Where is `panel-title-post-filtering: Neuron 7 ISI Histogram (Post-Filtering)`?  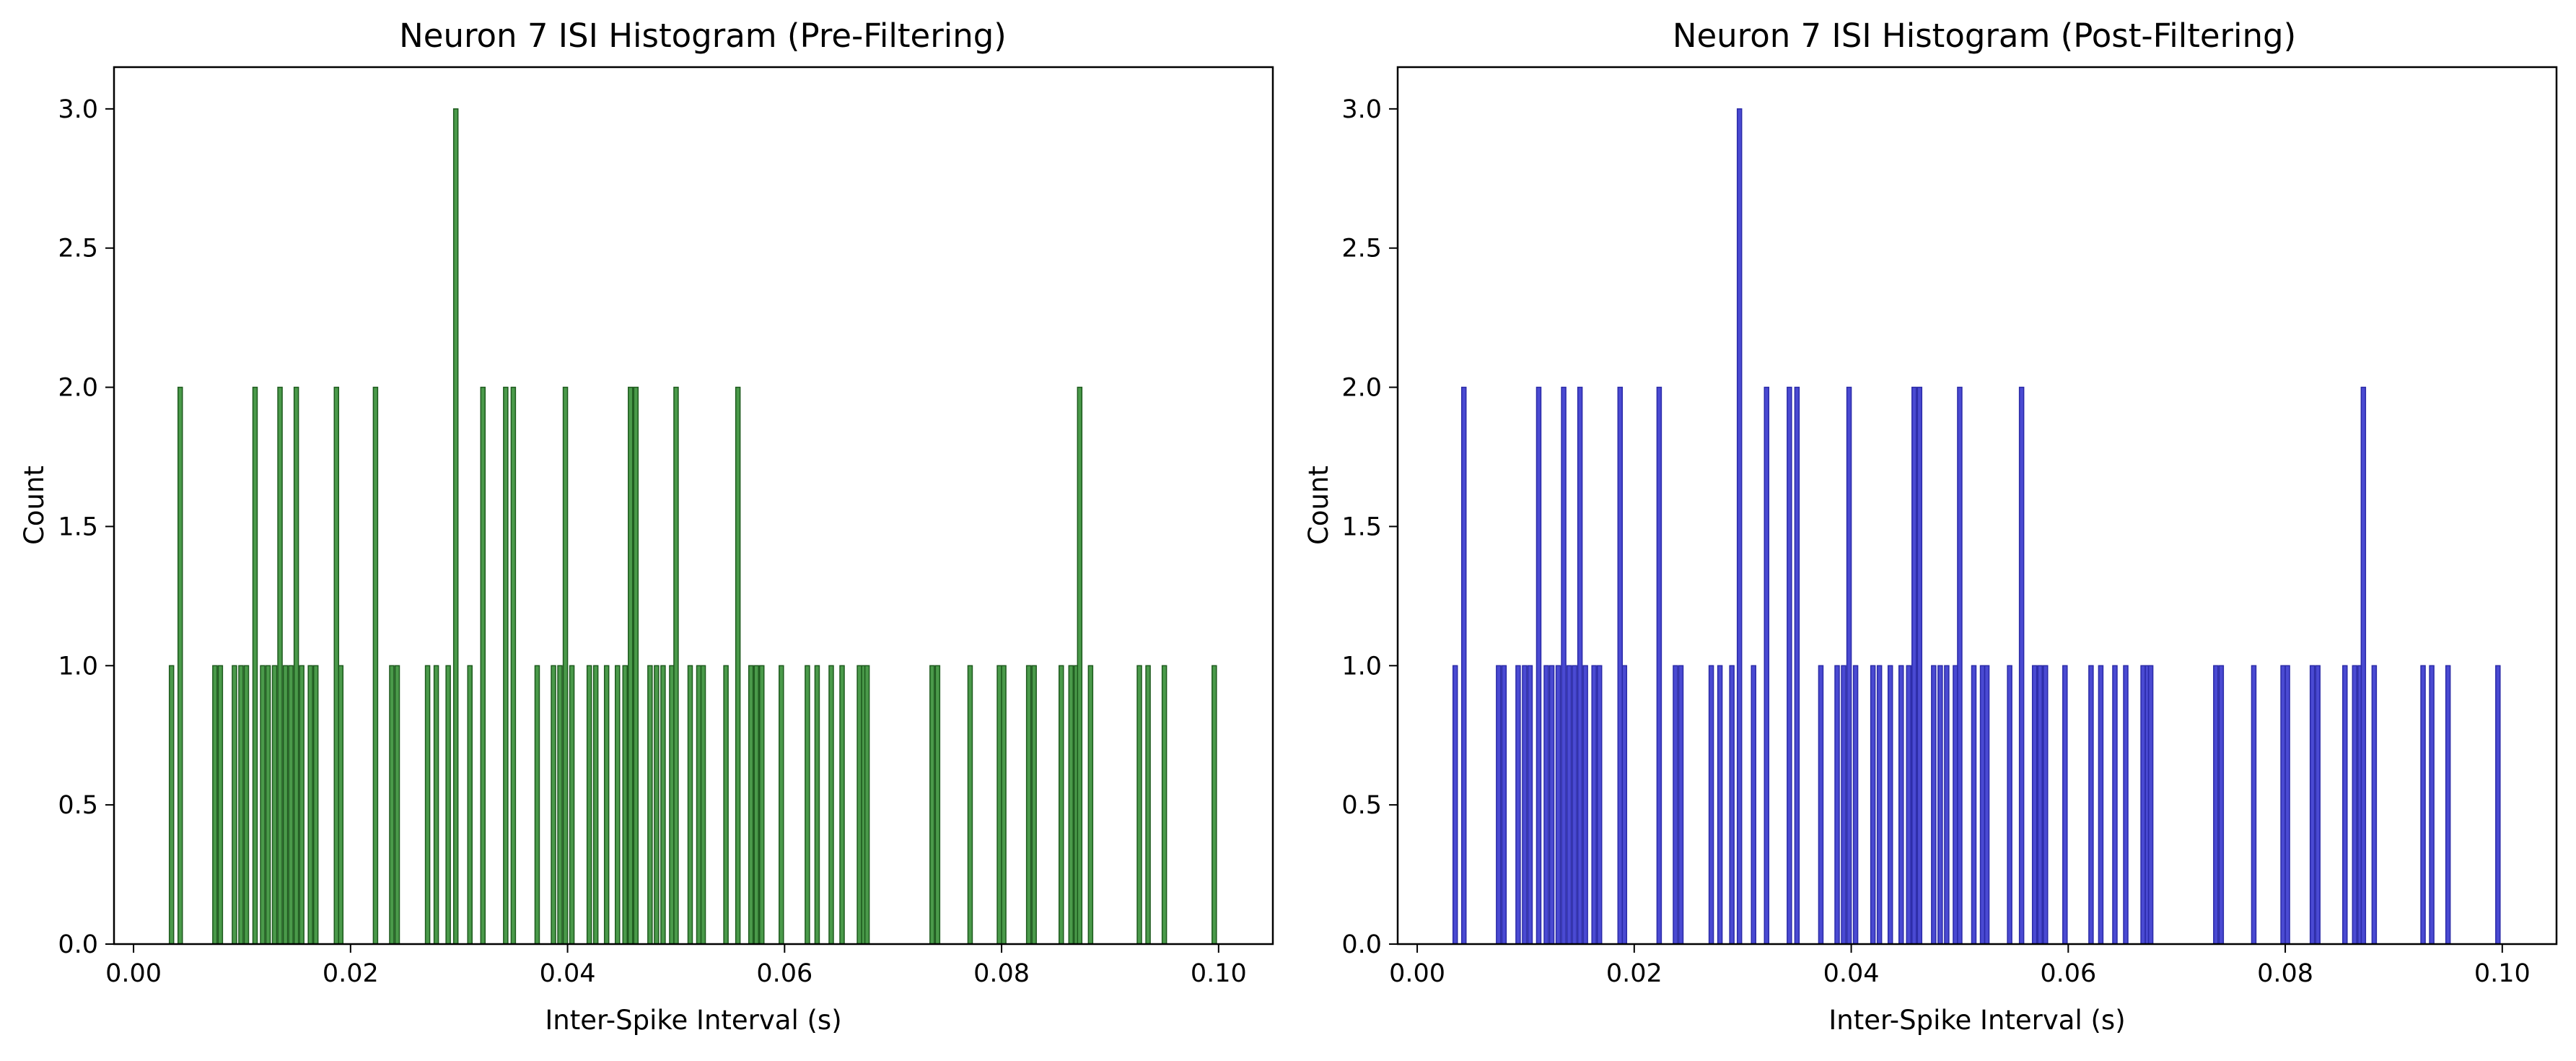 panel-title-post-filtering: Neuron 7 ISI Histogram (Post-Filtering) is located at coordinates (1984, 36).